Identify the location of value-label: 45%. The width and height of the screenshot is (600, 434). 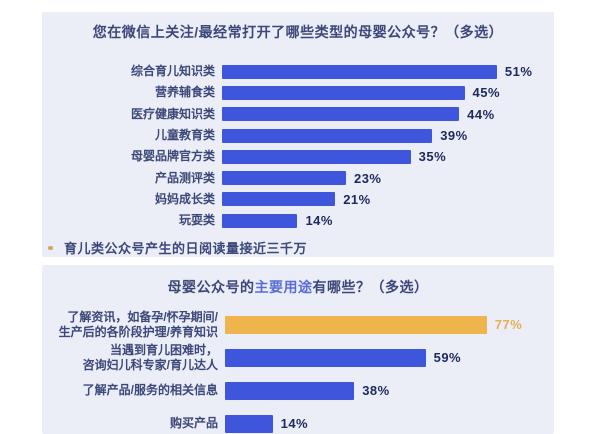
(486, 93).